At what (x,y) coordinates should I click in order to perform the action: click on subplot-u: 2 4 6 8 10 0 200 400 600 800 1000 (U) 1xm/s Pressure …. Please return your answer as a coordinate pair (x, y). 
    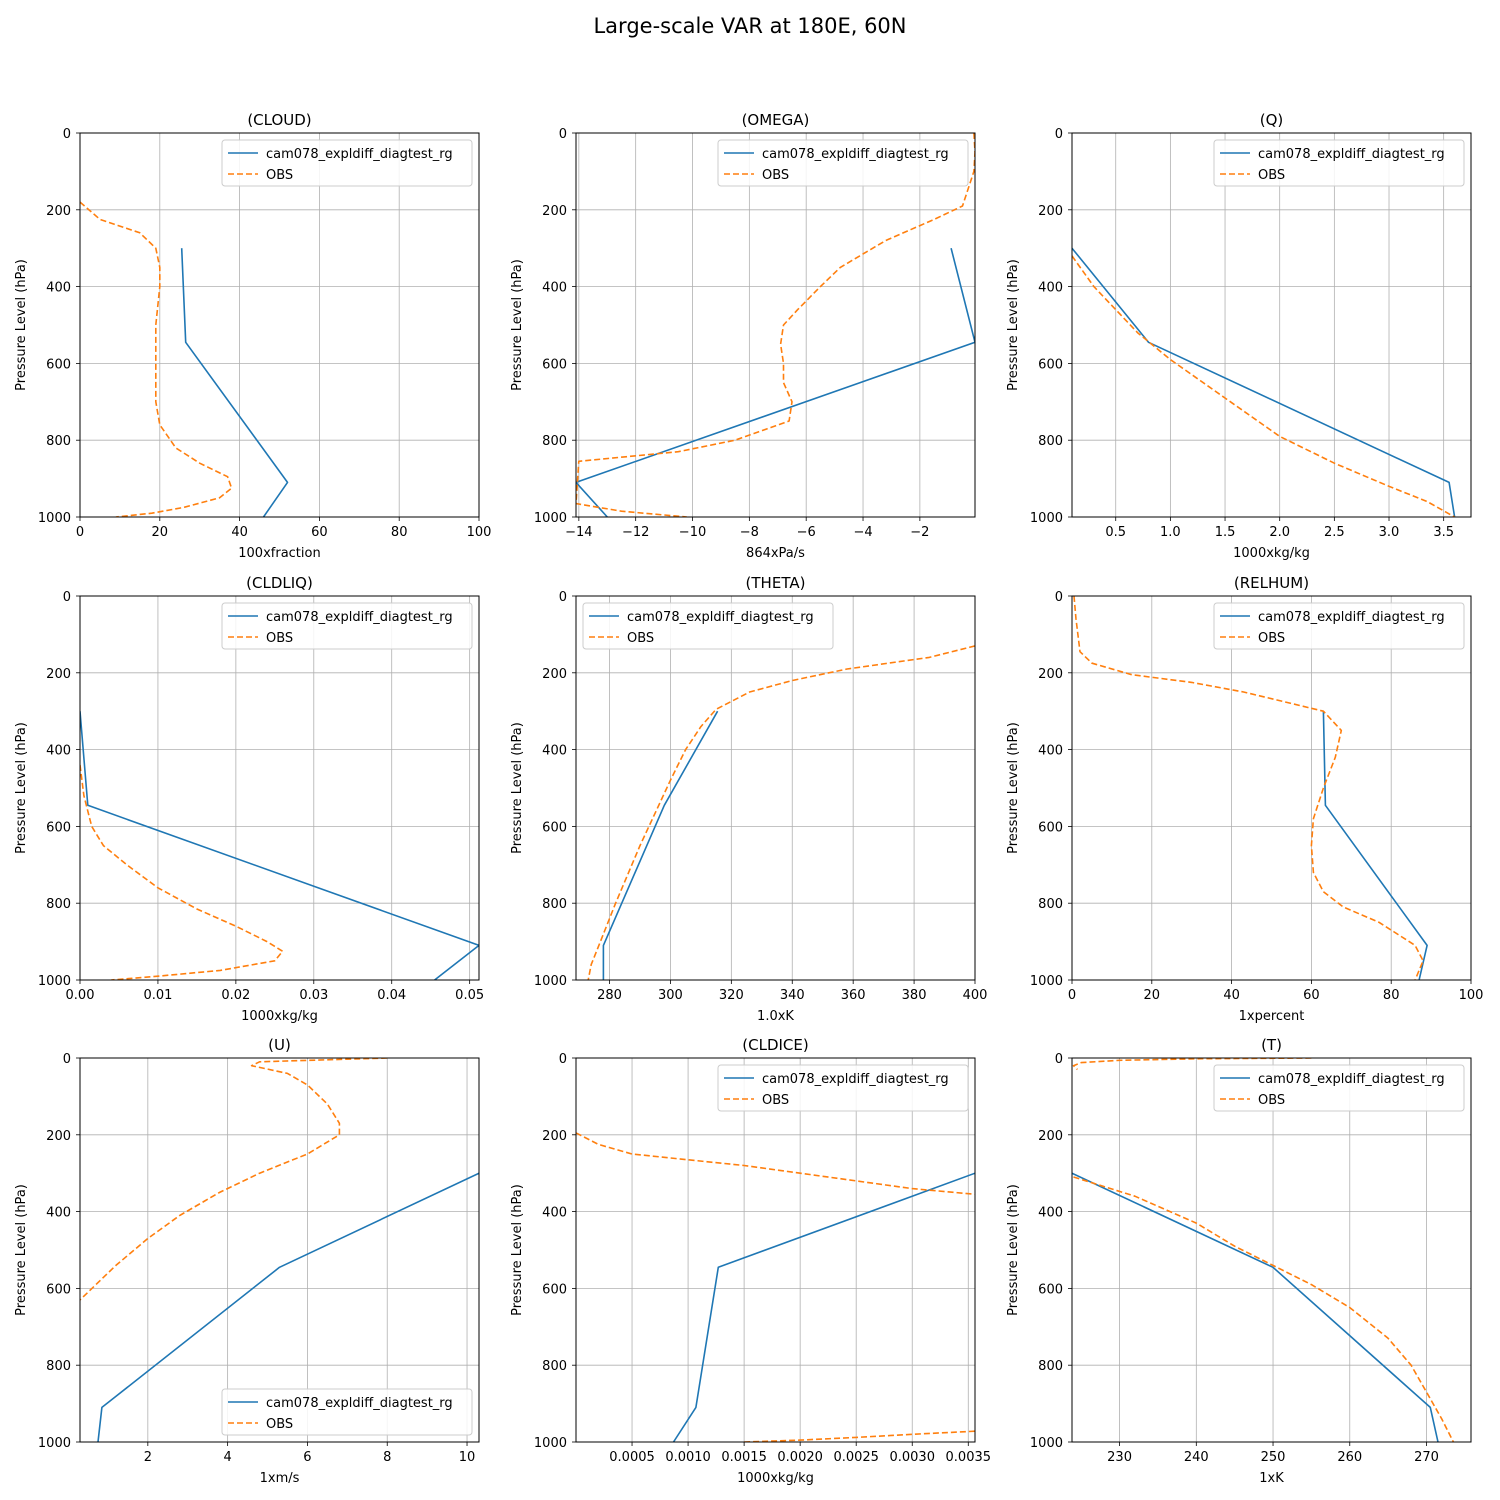
    Looking at the image, I should click on (247, 1261).